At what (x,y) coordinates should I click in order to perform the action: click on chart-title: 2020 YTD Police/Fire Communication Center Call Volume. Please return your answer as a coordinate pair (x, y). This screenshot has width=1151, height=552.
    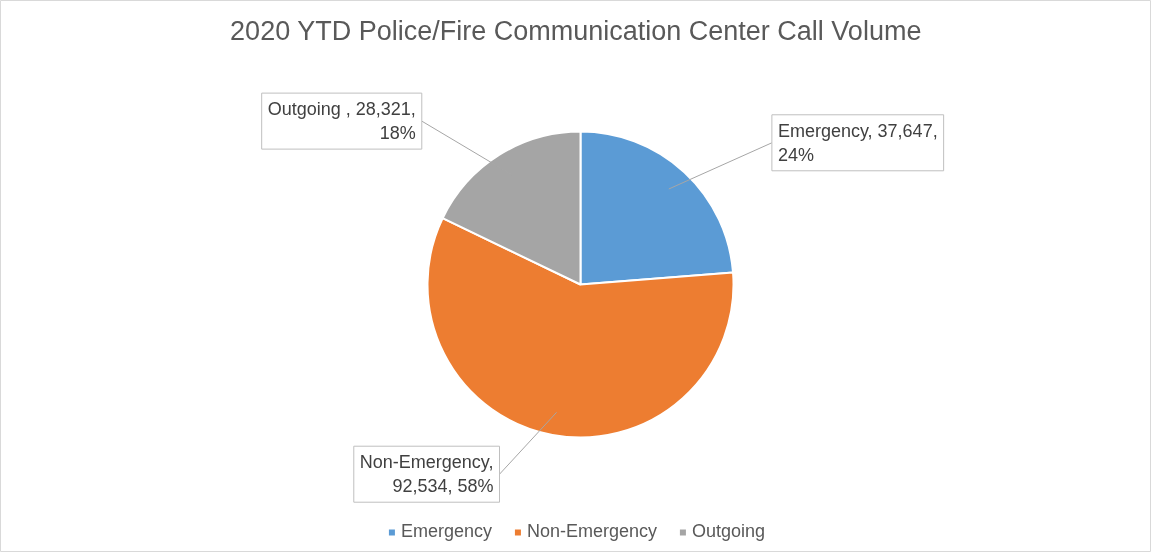
    Looking at the image, I should click on (576, 30).